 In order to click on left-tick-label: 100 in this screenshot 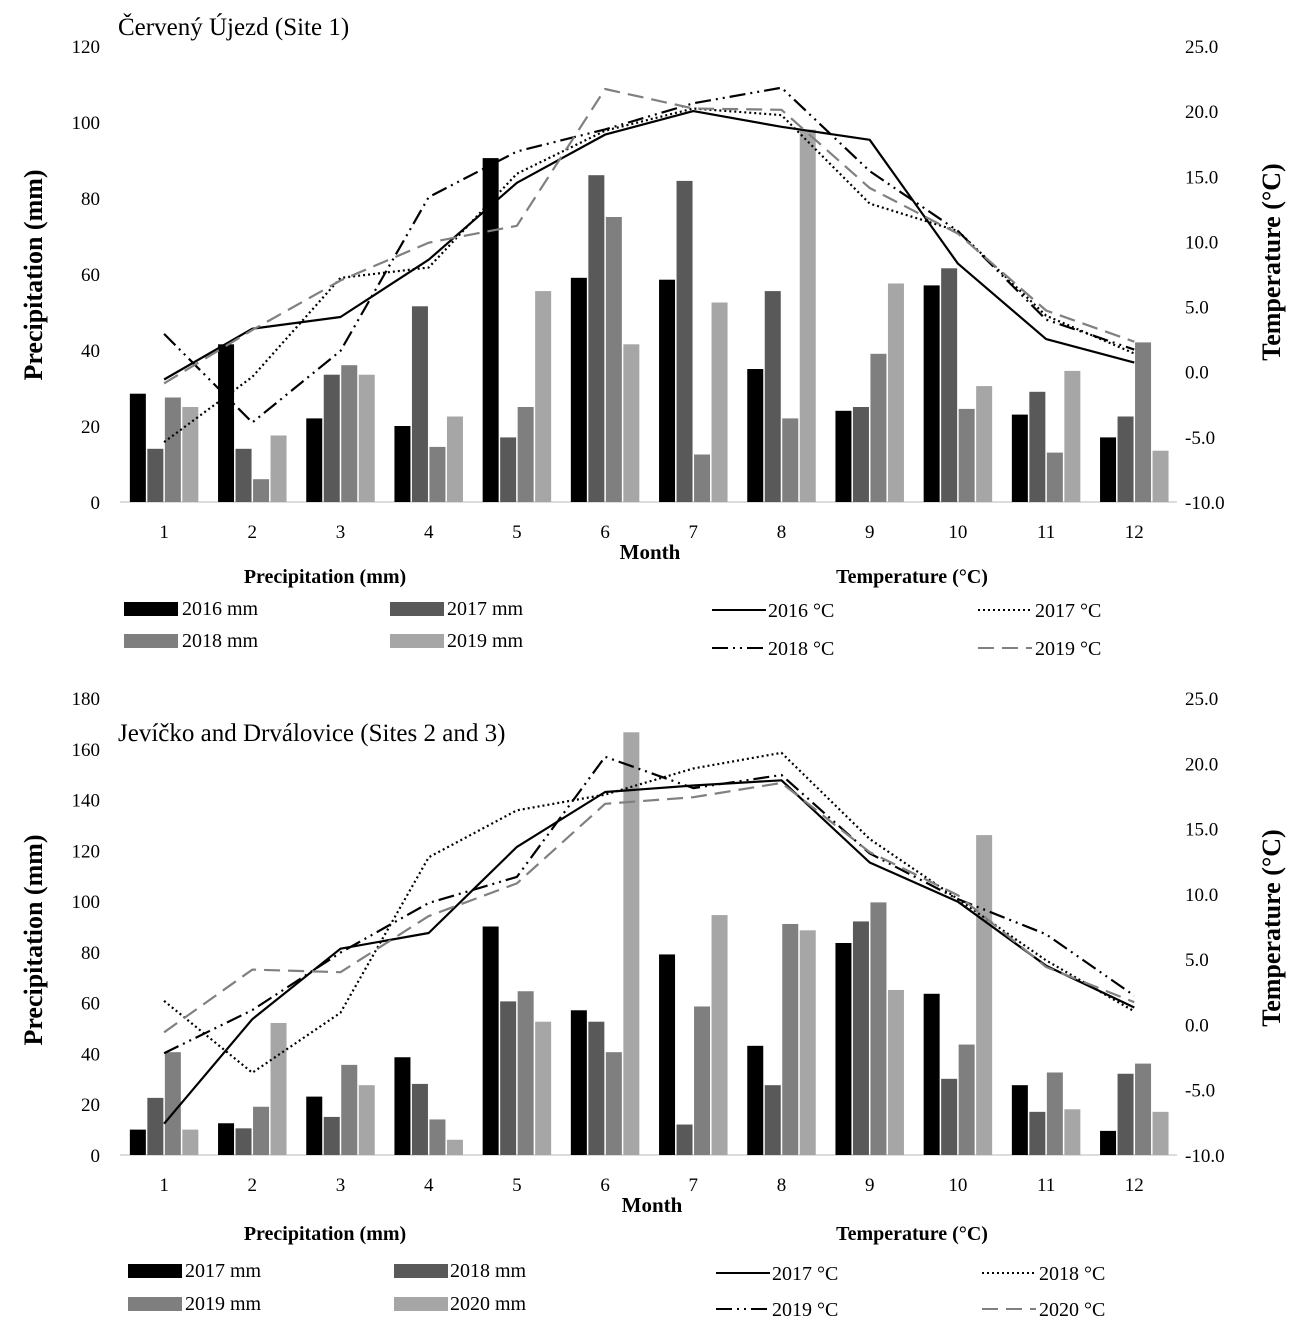, I will do `click(86, 123)`.